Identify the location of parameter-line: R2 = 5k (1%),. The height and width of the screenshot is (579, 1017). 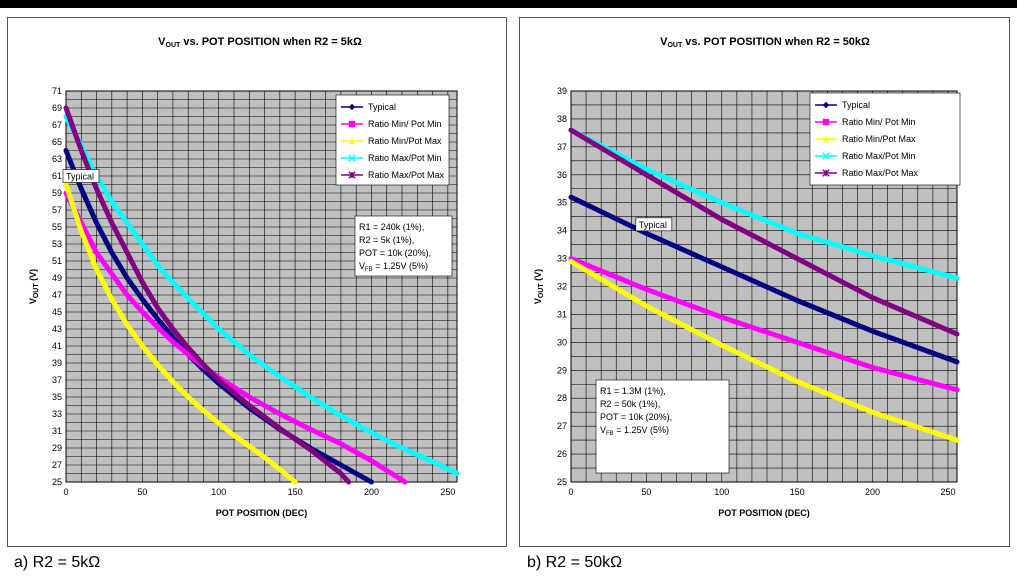
(386, 240).